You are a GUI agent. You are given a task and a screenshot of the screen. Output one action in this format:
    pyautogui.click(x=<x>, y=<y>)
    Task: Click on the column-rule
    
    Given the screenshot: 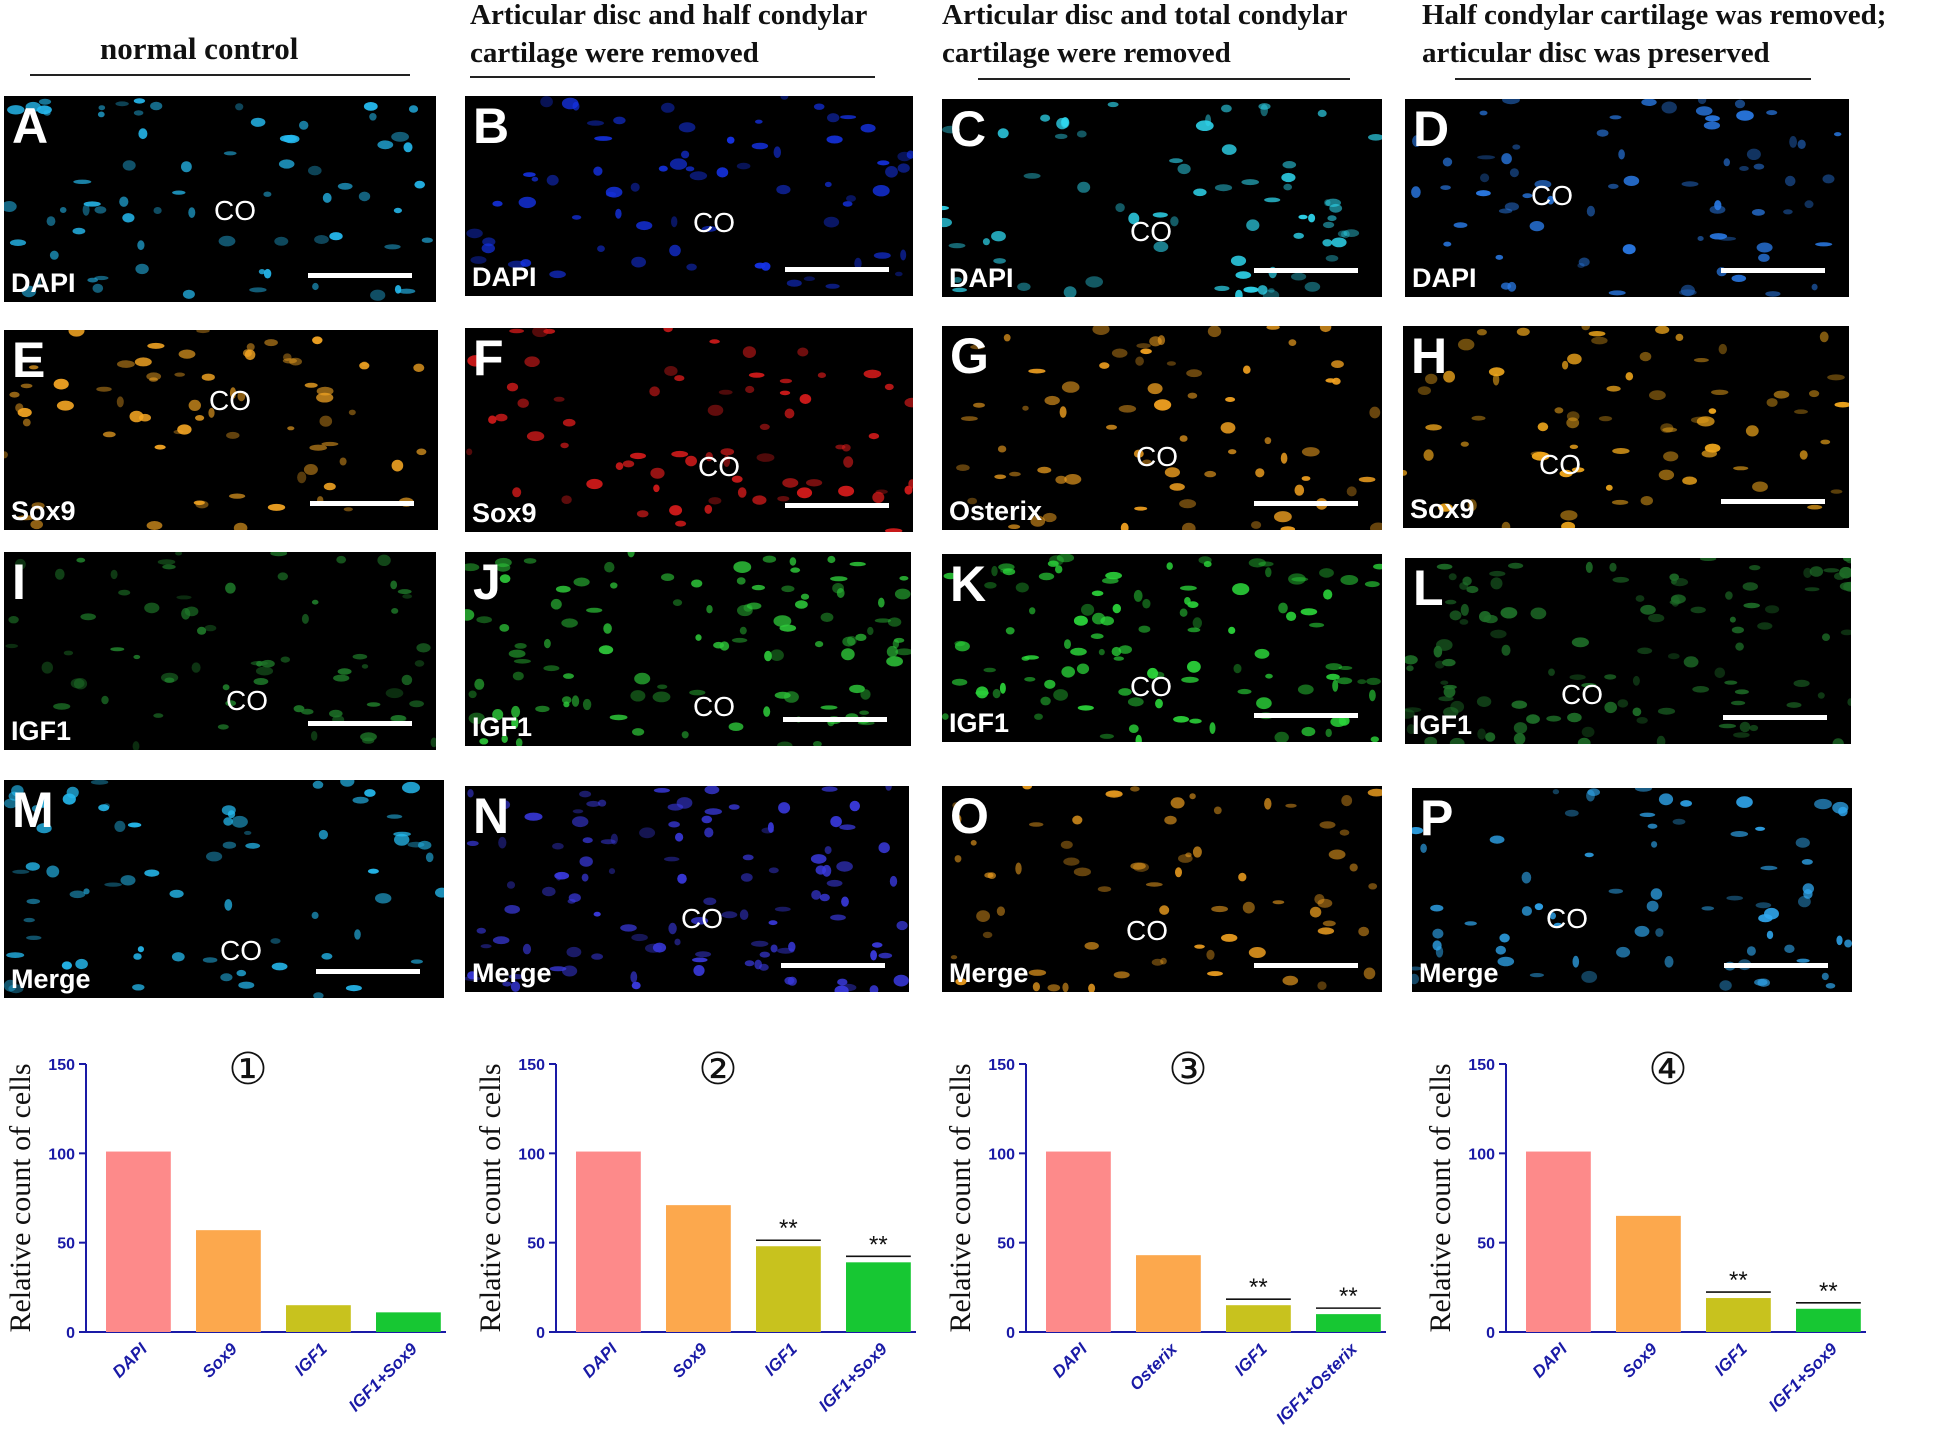 What is the action you would take?
    pyautogui.click(x=672, y=77)
    